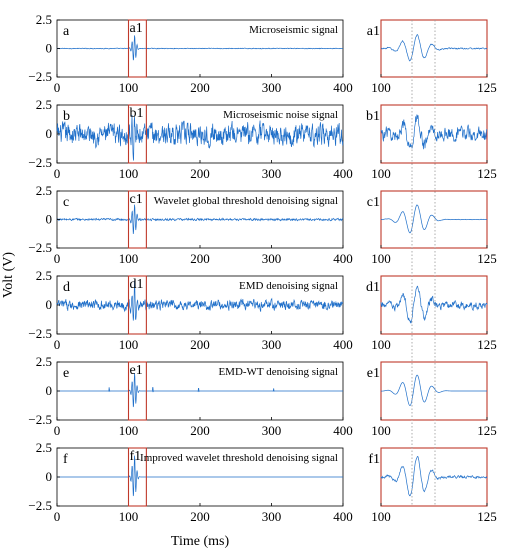 The image size is (507, 550). I want to click on signal-line-e, so click(200, 390).